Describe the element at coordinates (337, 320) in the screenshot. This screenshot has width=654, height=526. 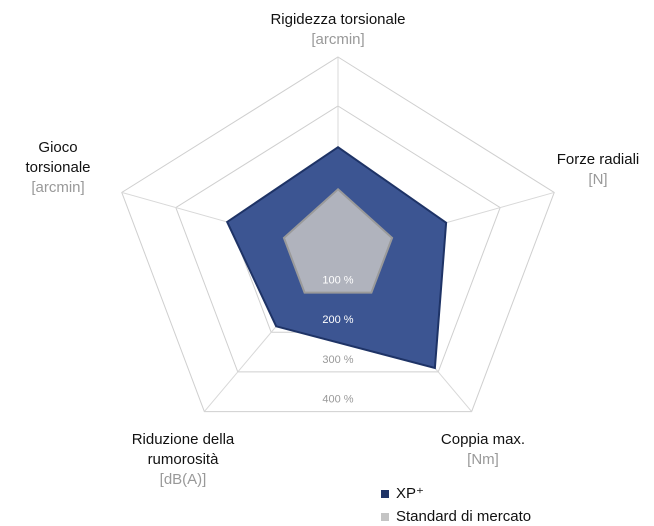
I see `r-tick-label: 200 %` at that location.